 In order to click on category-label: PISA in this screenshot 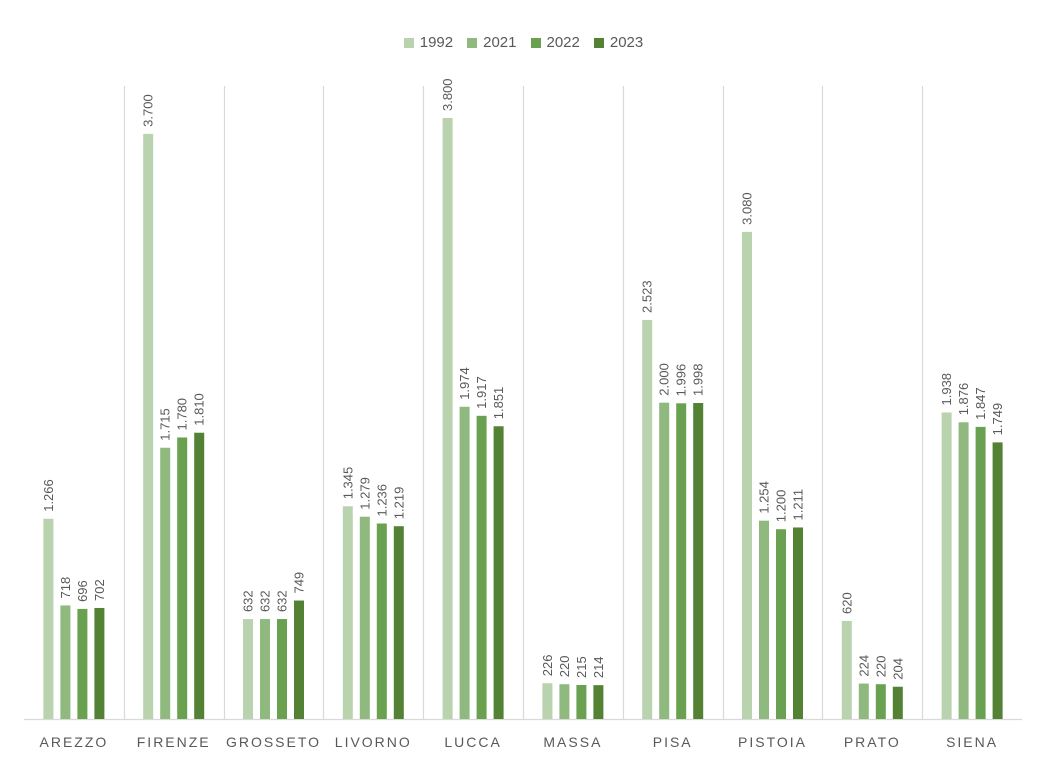, I will do `click(673, 742)`.